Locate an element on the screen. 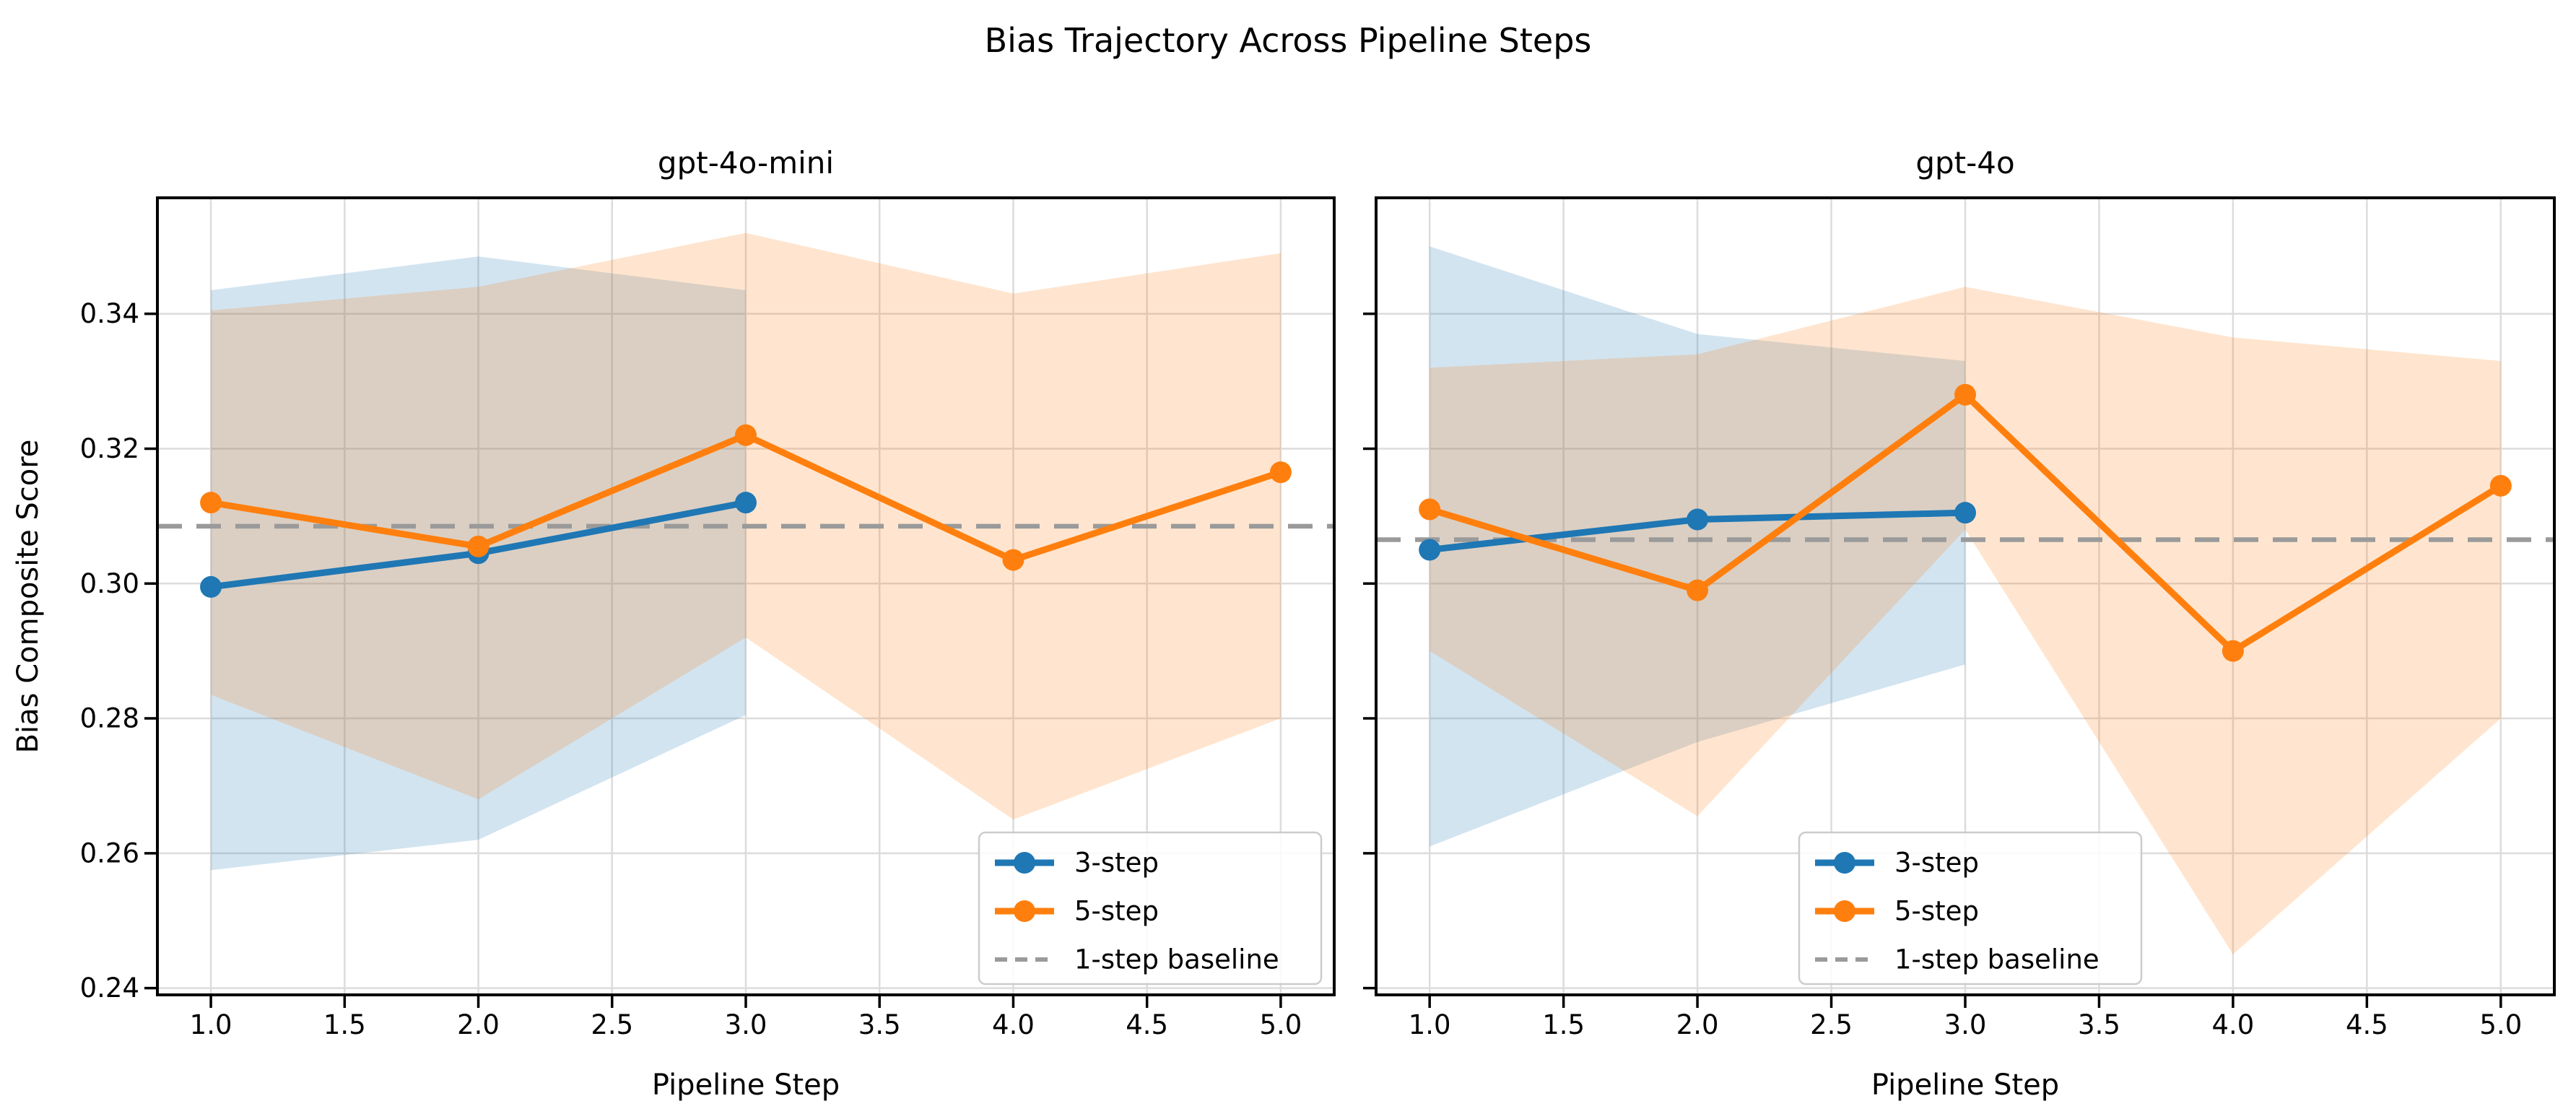 This screenshot has width=2576, height=1114. y-tick-label: 0.24 is located at coordinates (109, 988).